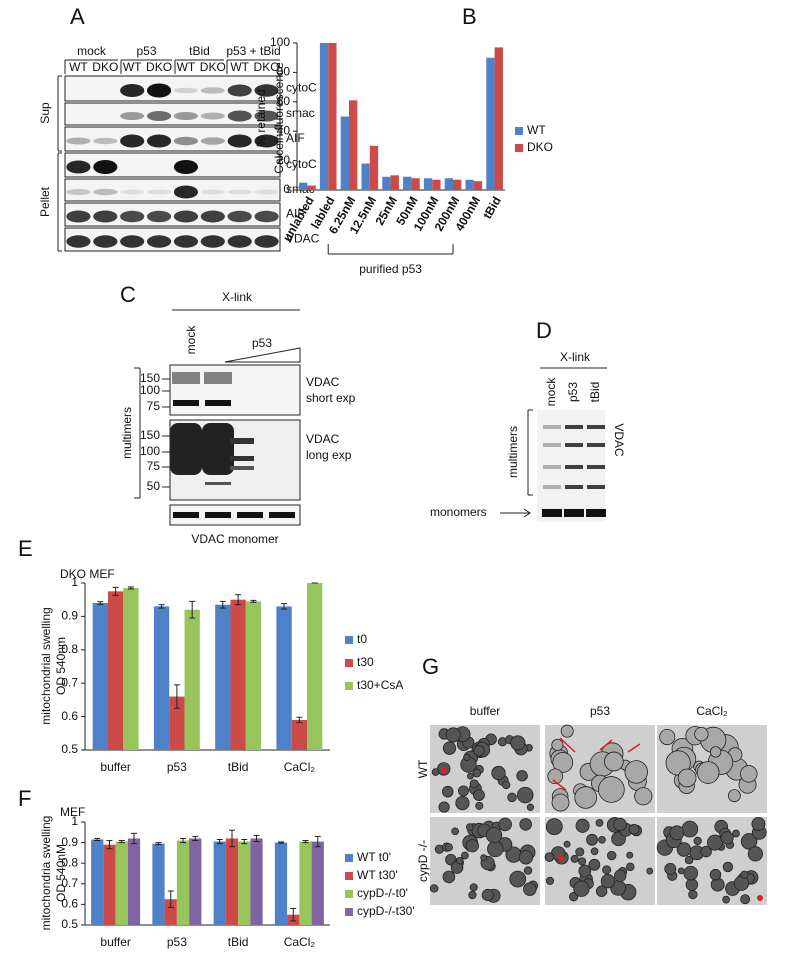 The width and height of the screenshot is (795, 956). Describe the element at coordinates (132, 67) in the screenshot. I see `lane-label: WT` at that location.